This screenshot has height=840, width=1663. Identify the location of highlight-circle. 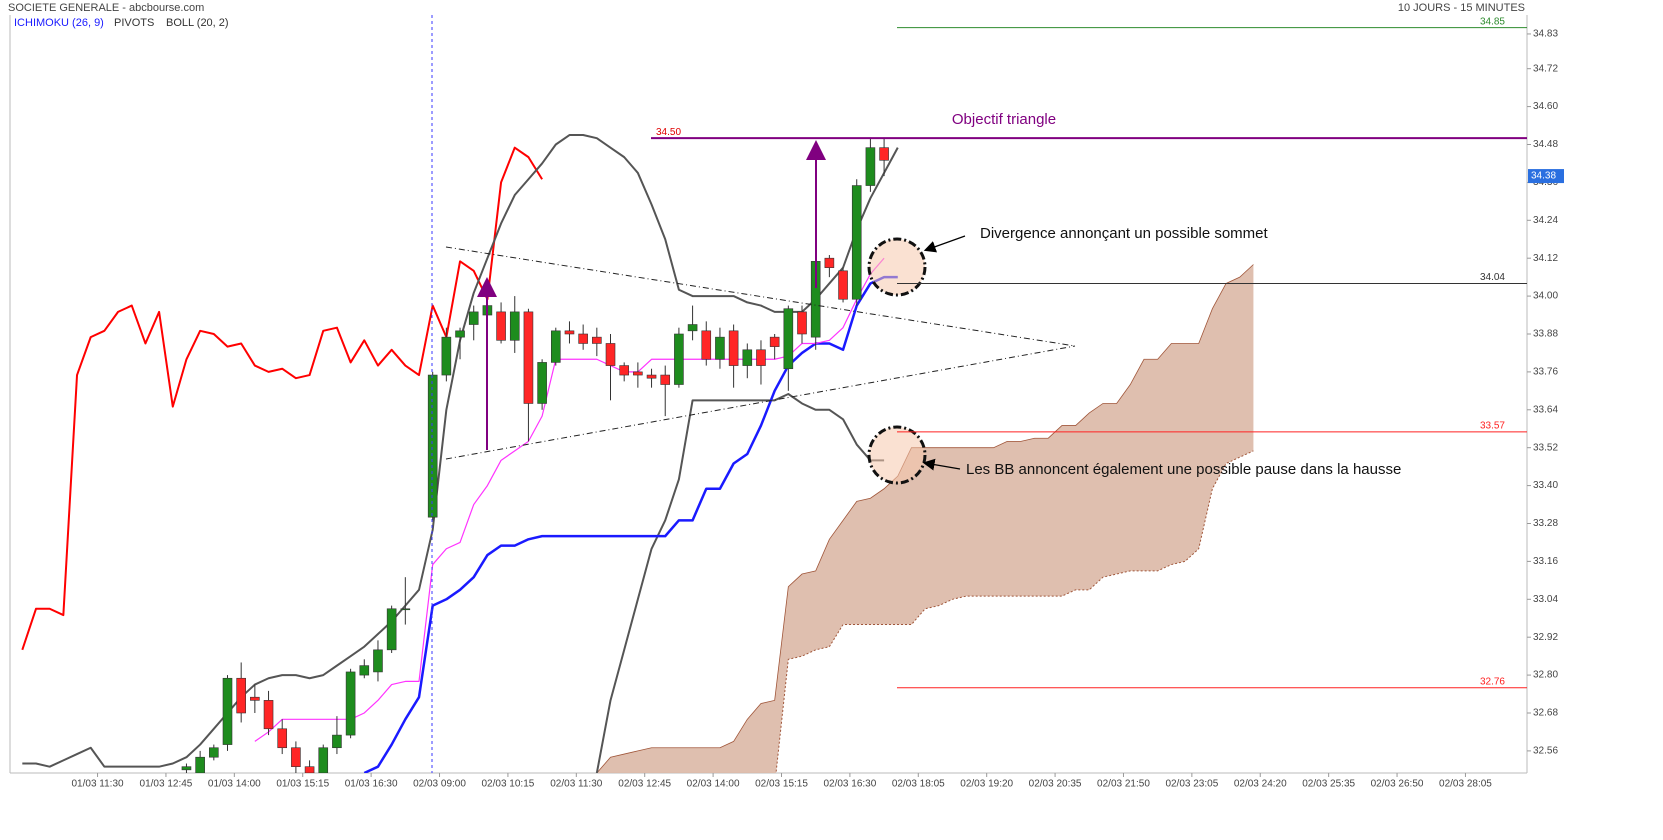
(897, 267).